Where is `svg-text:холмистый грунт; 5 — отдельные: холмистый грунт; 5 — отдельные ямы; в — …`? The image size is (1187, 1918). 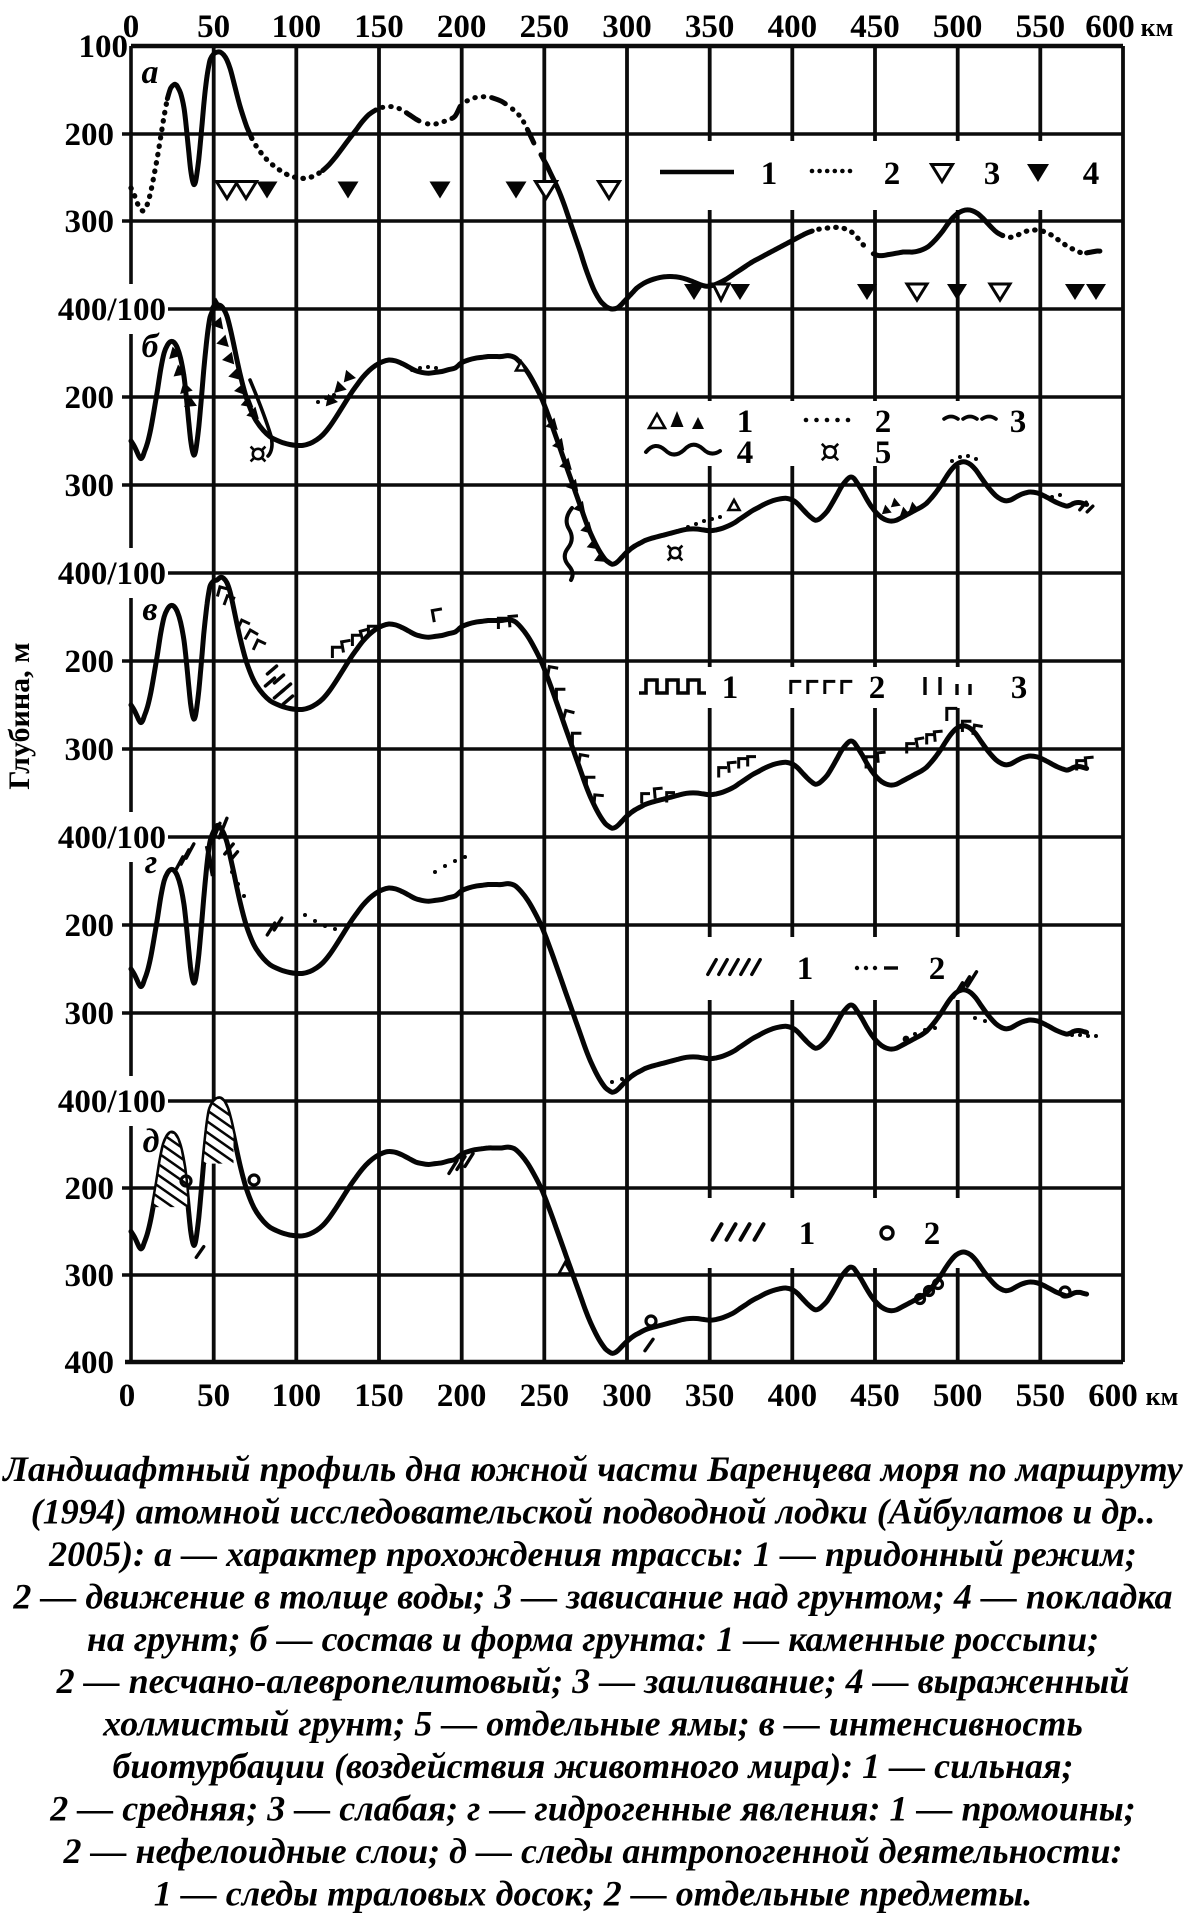 svg-text:холмистый грунт; 5 — отдельные: холмистый грунт; 5 — отдельные ямы; в — … is located at coordinates (592, 1724).